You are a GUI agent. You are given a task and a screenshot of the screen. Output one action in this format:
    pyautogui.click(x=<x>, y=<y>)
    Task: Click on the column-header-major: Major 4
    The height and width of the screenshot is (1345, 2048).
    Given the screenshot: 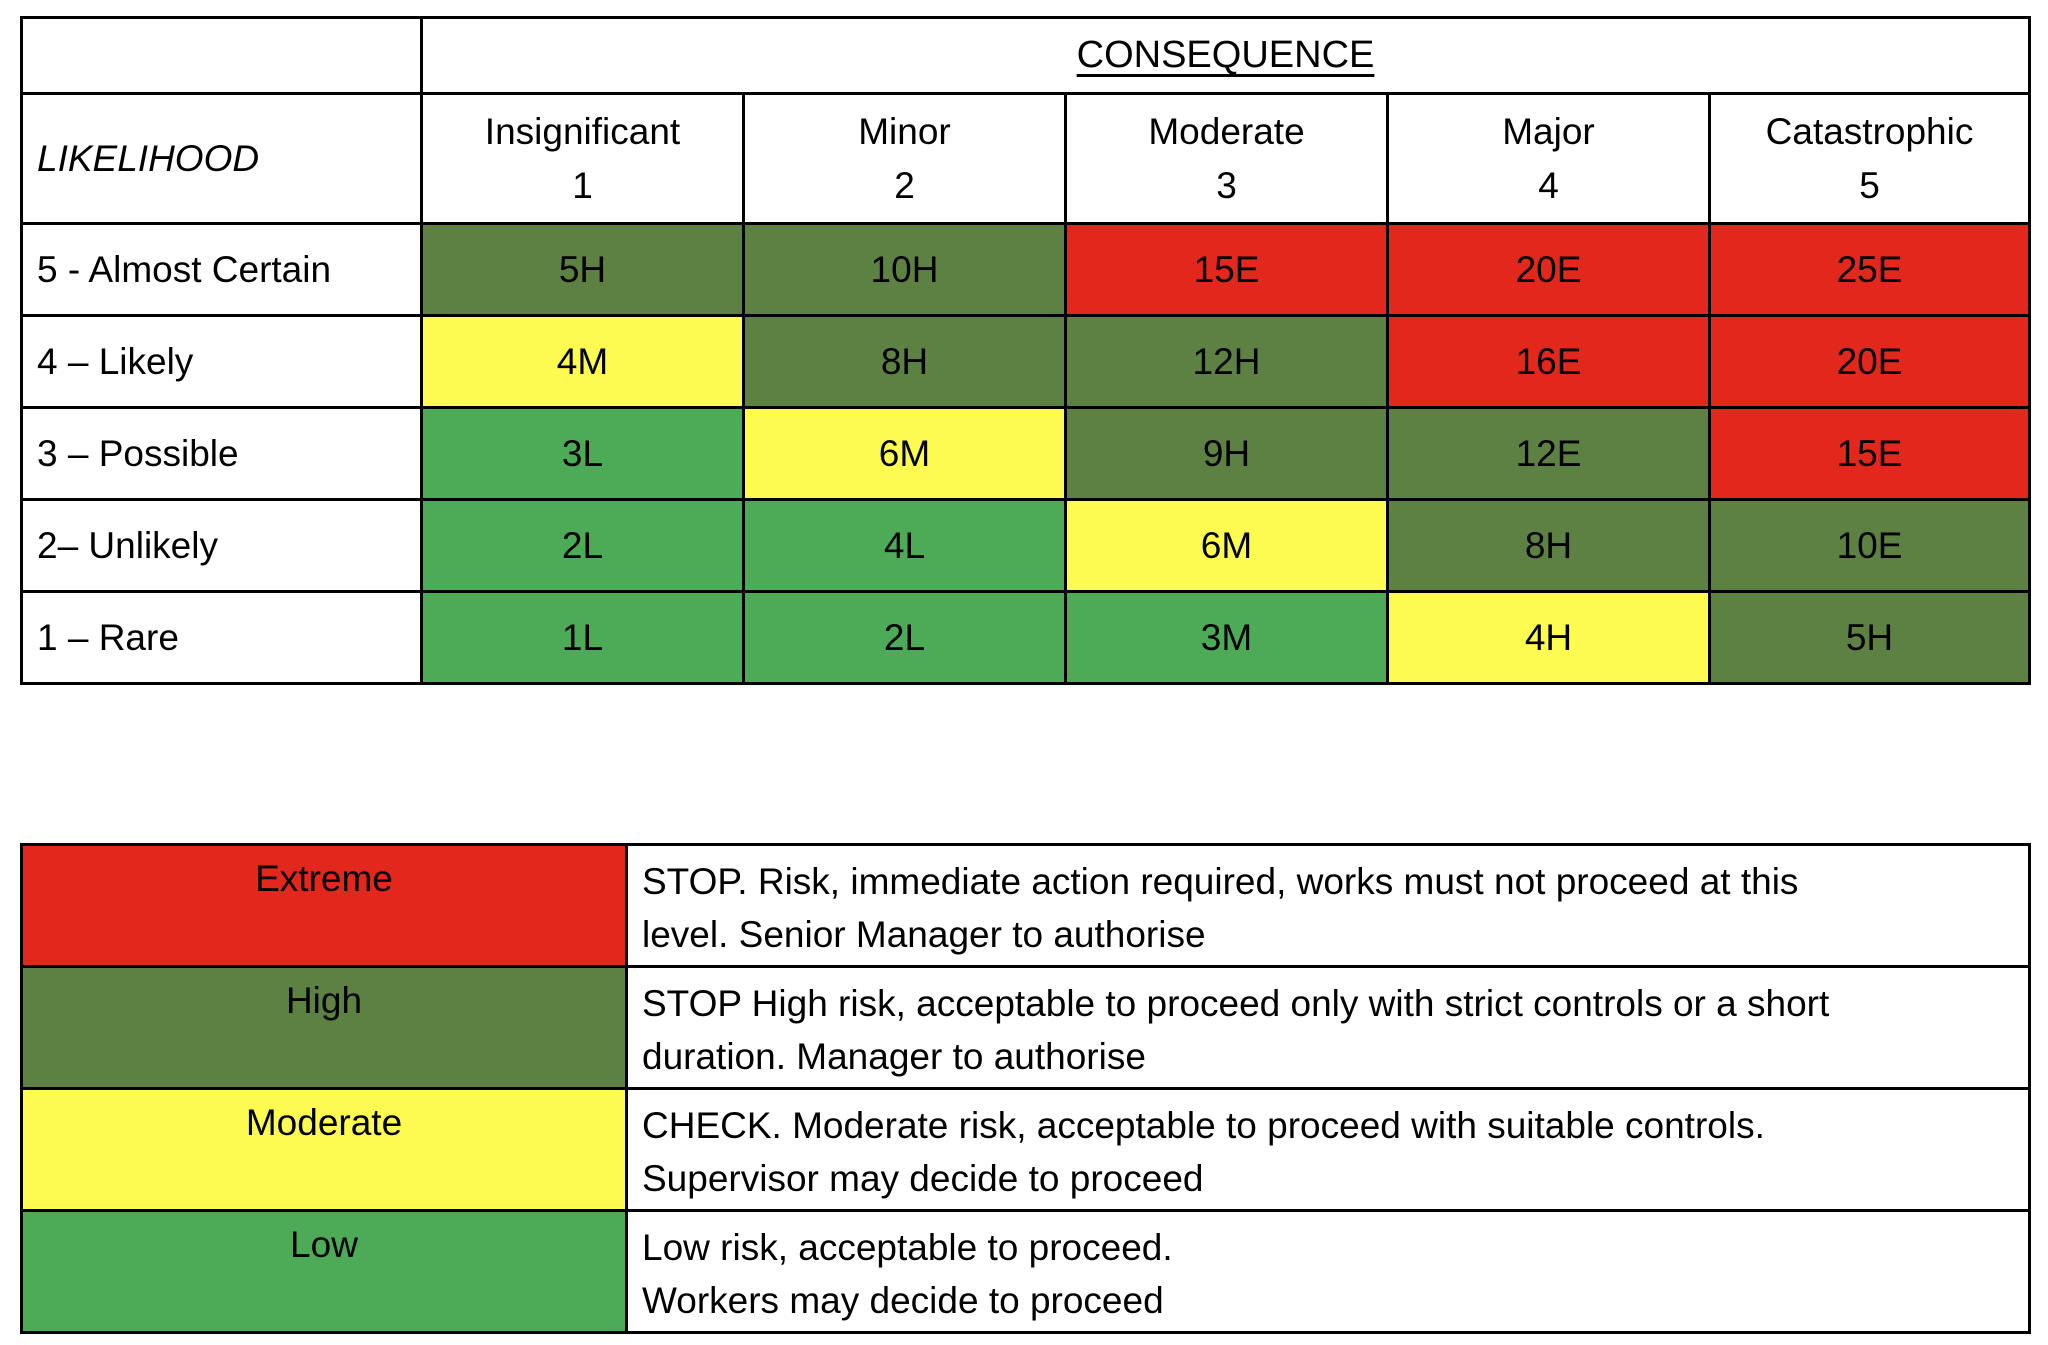 What is the action you would take?
    pyautogui.click(x=1548, y=158)
    